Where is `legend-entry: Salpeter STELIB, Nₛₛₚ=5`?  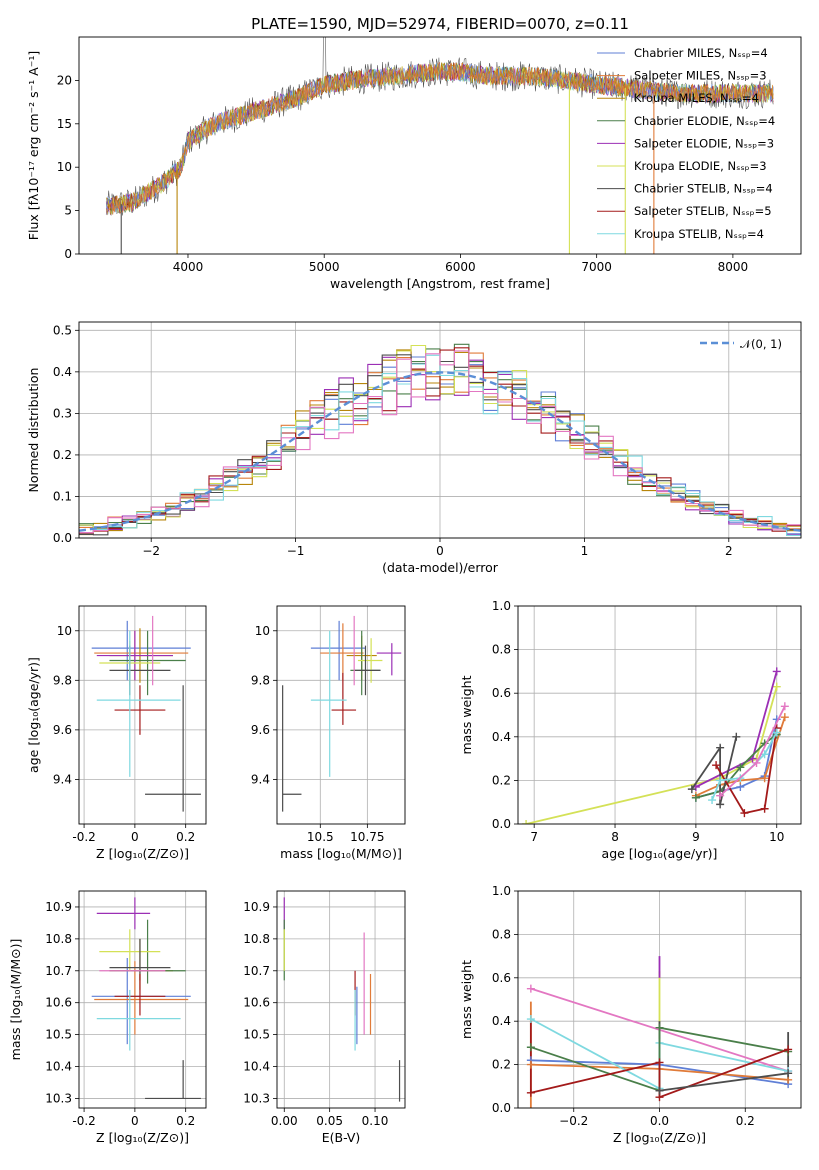
legend-entry: Salpeter STELIB, Nₛₛₚ=5 is located at coordinates (703, 211).